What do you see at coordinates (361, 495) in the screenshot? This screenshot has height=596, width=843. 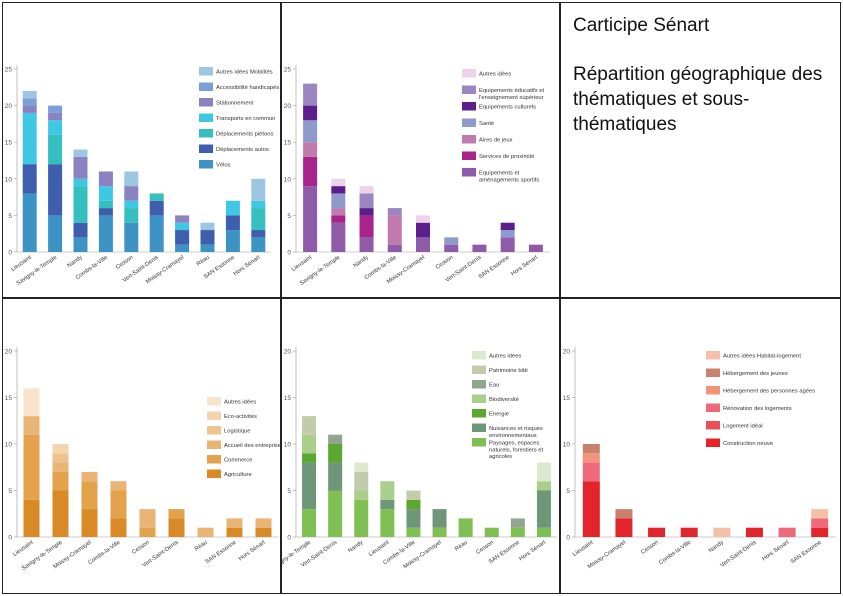 I see `bar-segment-biodiversite` at bounding box center [361, 495].